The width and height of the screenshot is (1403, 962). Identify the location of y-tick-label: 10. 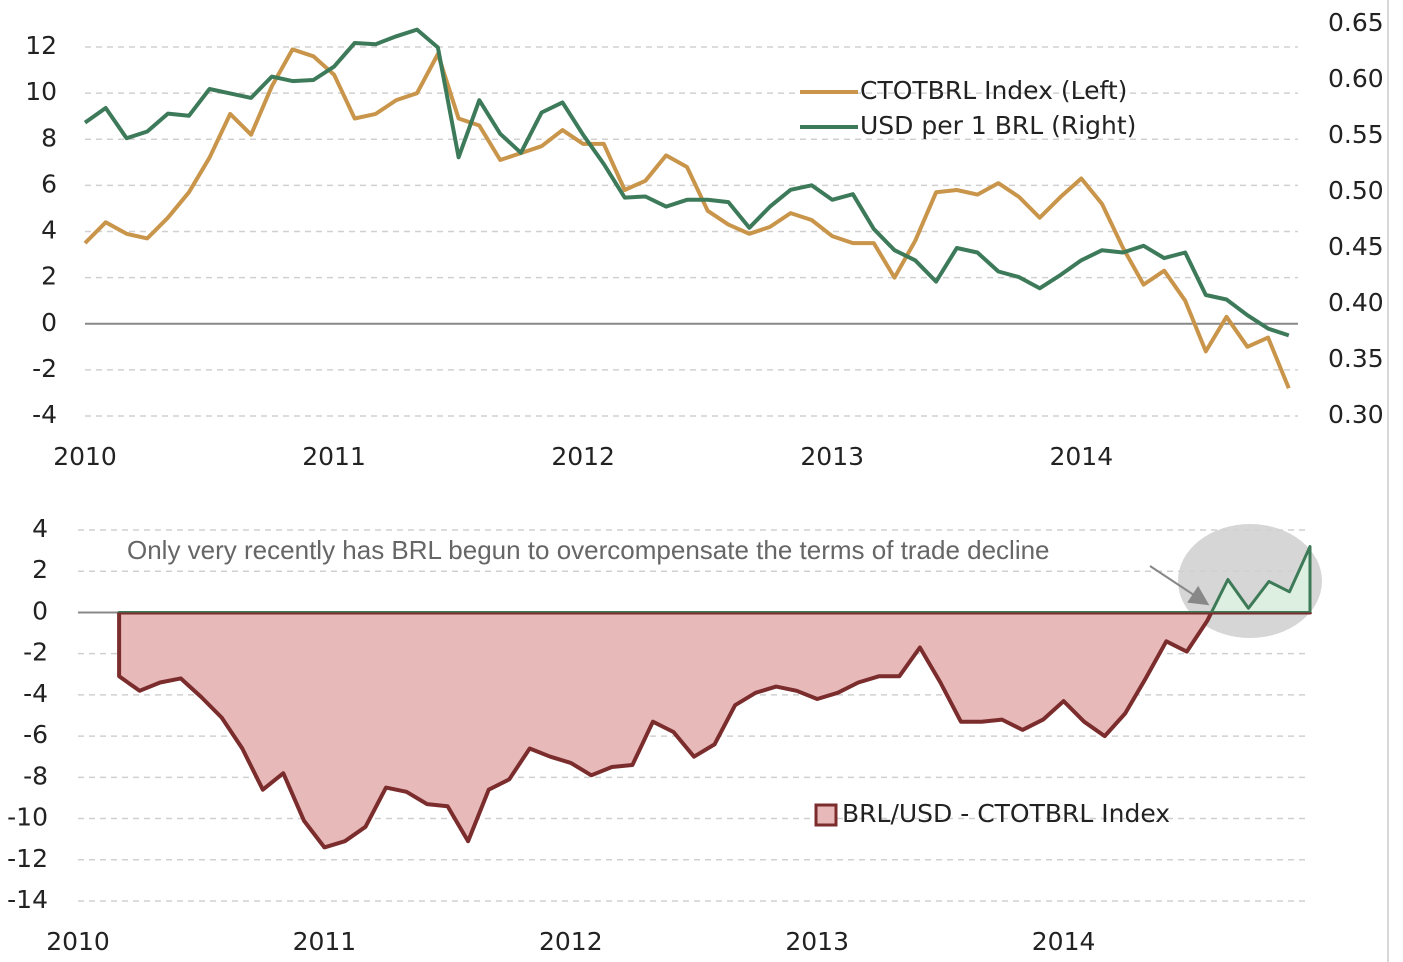
(41, 91).